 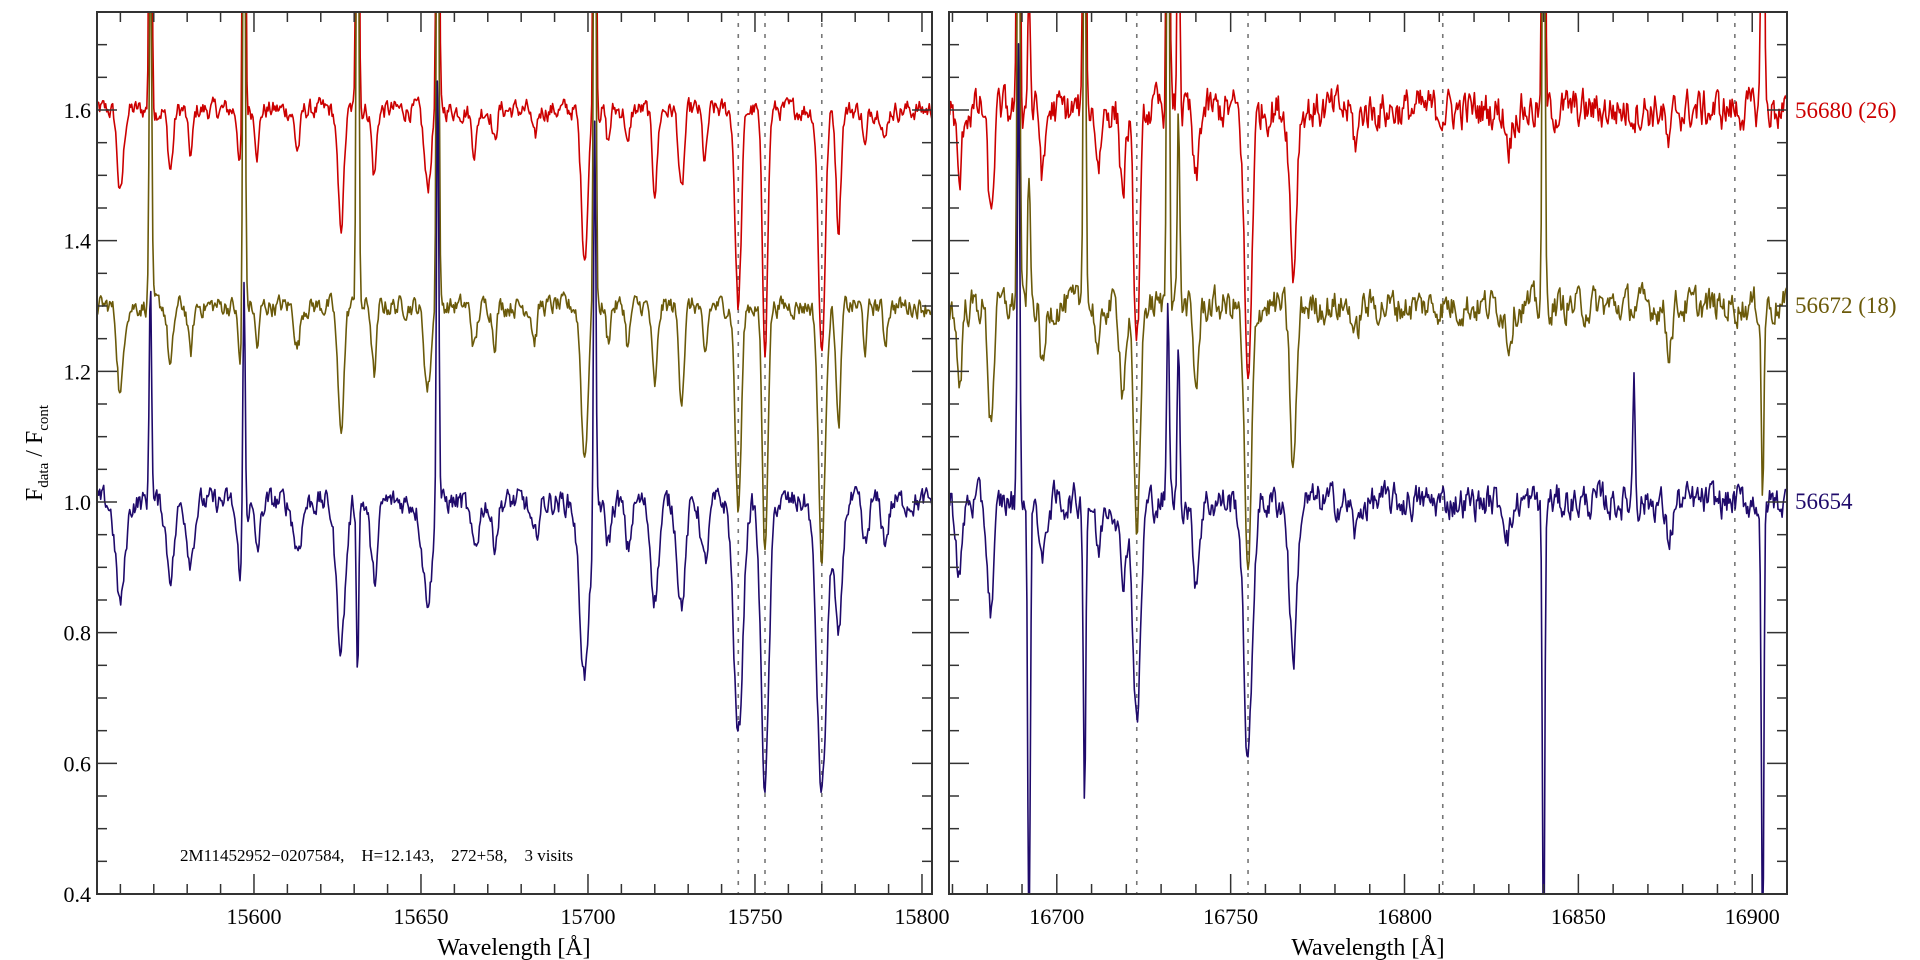 I want to click on x-tick-label: 15700, so click(x=587, y=916).